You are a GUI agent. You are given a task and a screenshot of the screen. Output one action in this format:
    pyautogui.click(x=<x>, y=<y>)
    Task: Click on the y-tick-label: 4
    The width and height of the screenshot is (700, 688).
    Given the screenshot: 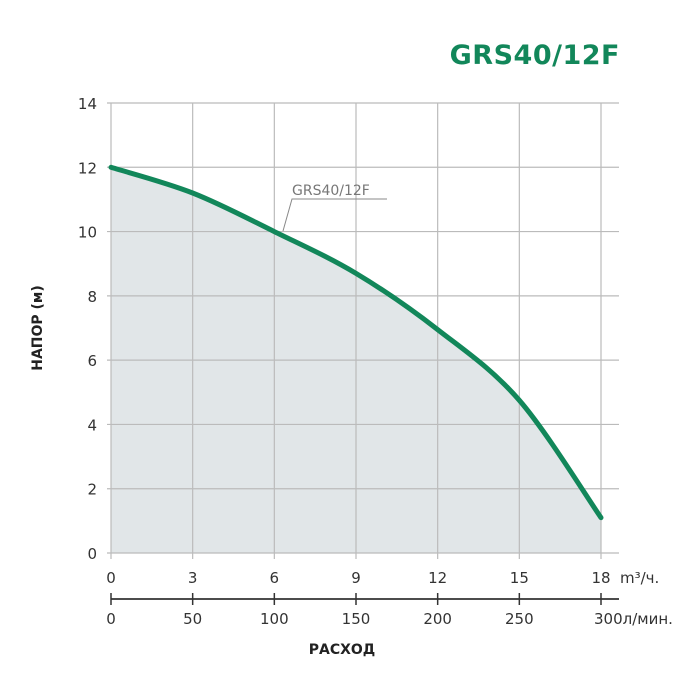 What is the action you would take?
    pyautogui.click(x=92, y=425)
    